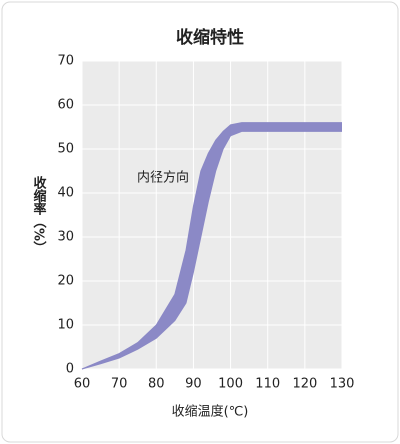  Describe the element at coordinates (119, 384) in the screenshot. I see `x-tick-label: 70` at that location.